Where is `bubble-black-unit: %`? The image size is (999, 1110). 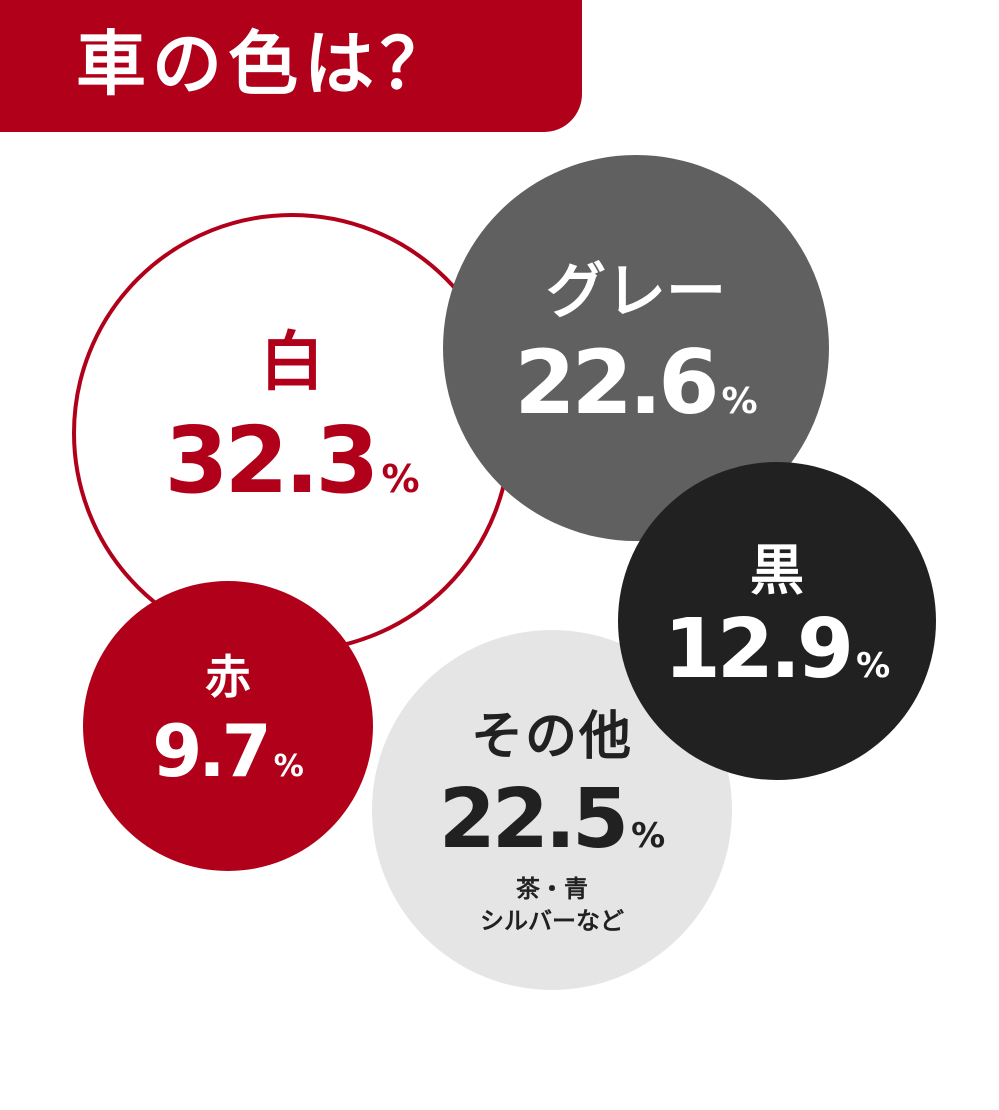
bubble-black-unit: % is located at coordinates (873, 666).